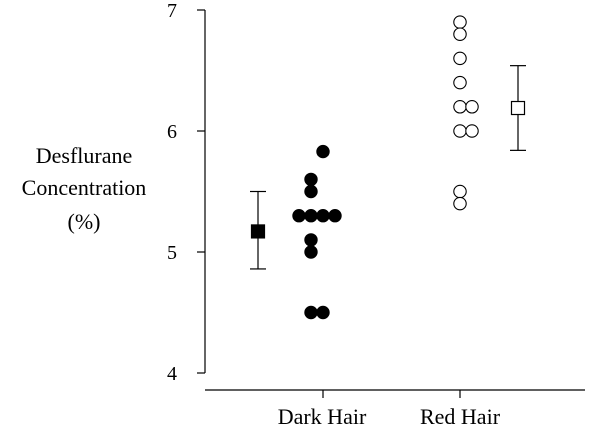  What do you see at coordinates (322, 416) in the screenshot?
I see `x-category-label: Dark Hair` at bounding box center [322, 416].